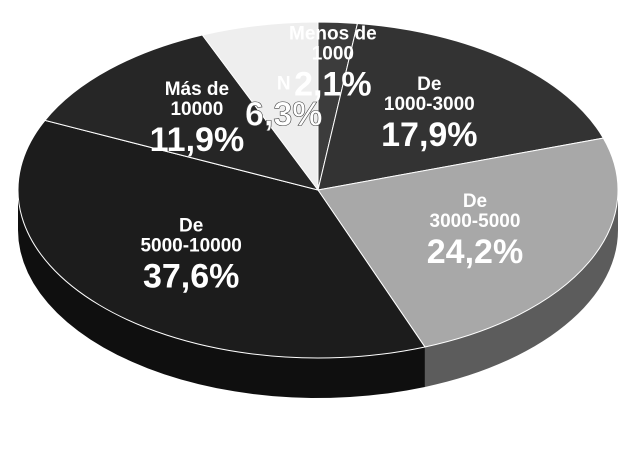  Describe the element at coordinates (475, 252) in the screenshot. I see `value-label: 24,2%` at that location.